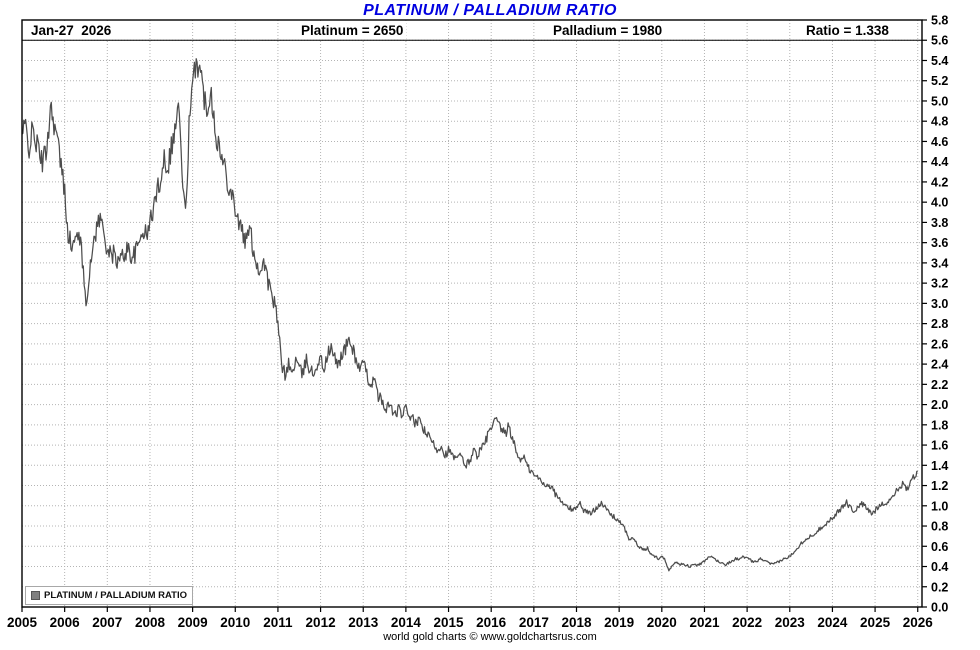 The width and height of the screenshot is (980, 650). I want to click on svg-text: 2010, so click(235, 622).